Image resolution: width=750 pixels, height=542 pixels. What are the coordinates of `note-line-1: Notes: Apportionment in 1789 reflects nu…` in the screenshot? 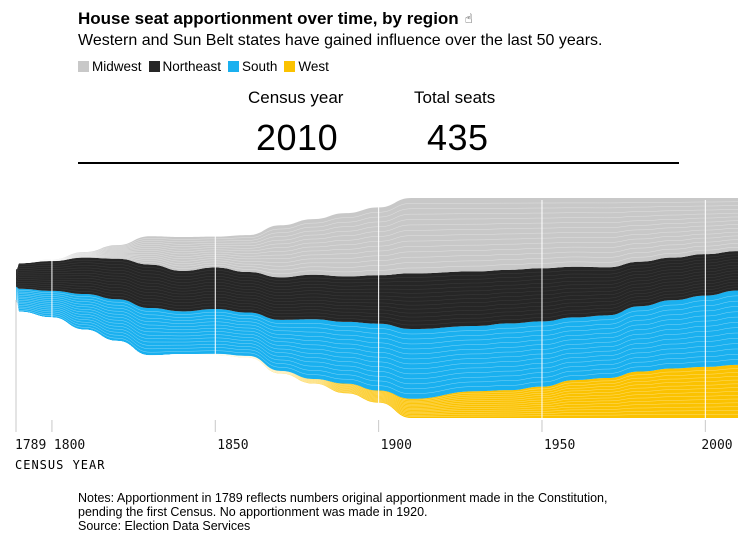 It's located at (343, 498).